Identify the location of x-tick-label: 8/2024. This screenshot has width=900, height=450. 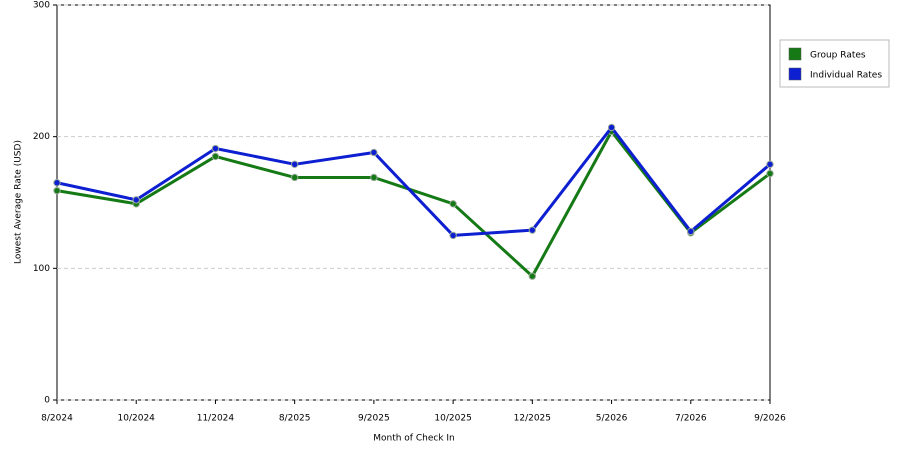
(57, 419).